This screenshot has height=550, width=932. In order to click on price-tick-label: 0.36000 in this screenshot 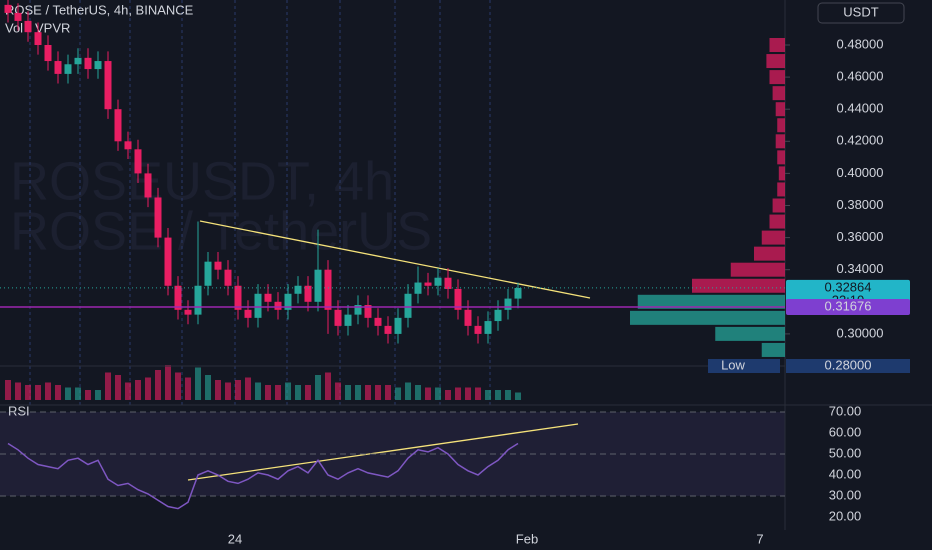, I will do `click(860, 236)`.